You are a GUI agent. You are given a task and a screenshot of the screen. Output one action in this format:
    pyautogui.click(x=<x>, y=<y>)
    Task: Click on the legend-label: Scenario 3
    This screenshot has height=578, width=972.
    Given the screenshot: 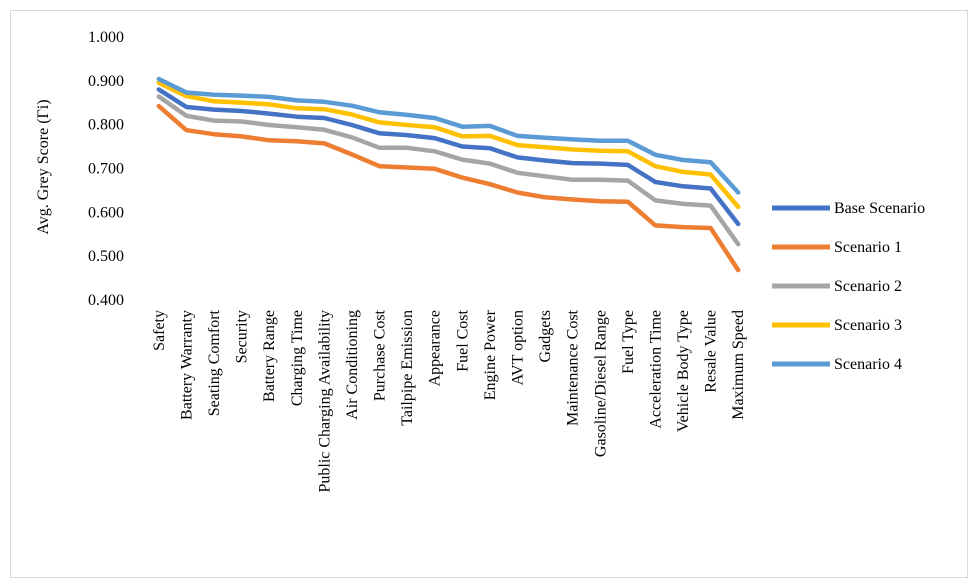 What is the action you would take?
    pyautogui.click(x=868, y=325)
    